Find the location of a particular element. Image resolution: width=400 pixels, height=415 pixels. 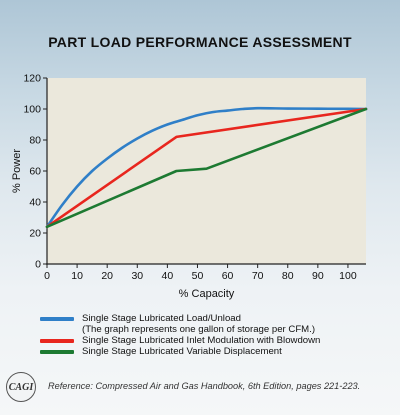

legend-label-load-unload: Single Stage Lubricated Load/Unload is located at coordinates (161, 318).